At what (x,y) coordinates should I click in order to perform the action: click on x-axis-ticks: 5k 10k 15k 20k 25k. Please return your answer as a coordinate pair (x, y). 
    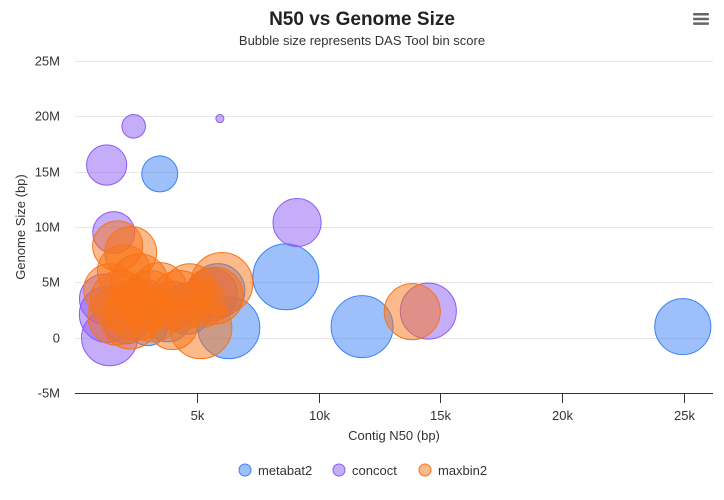
    Looking at the image, I should click on (443, 408).